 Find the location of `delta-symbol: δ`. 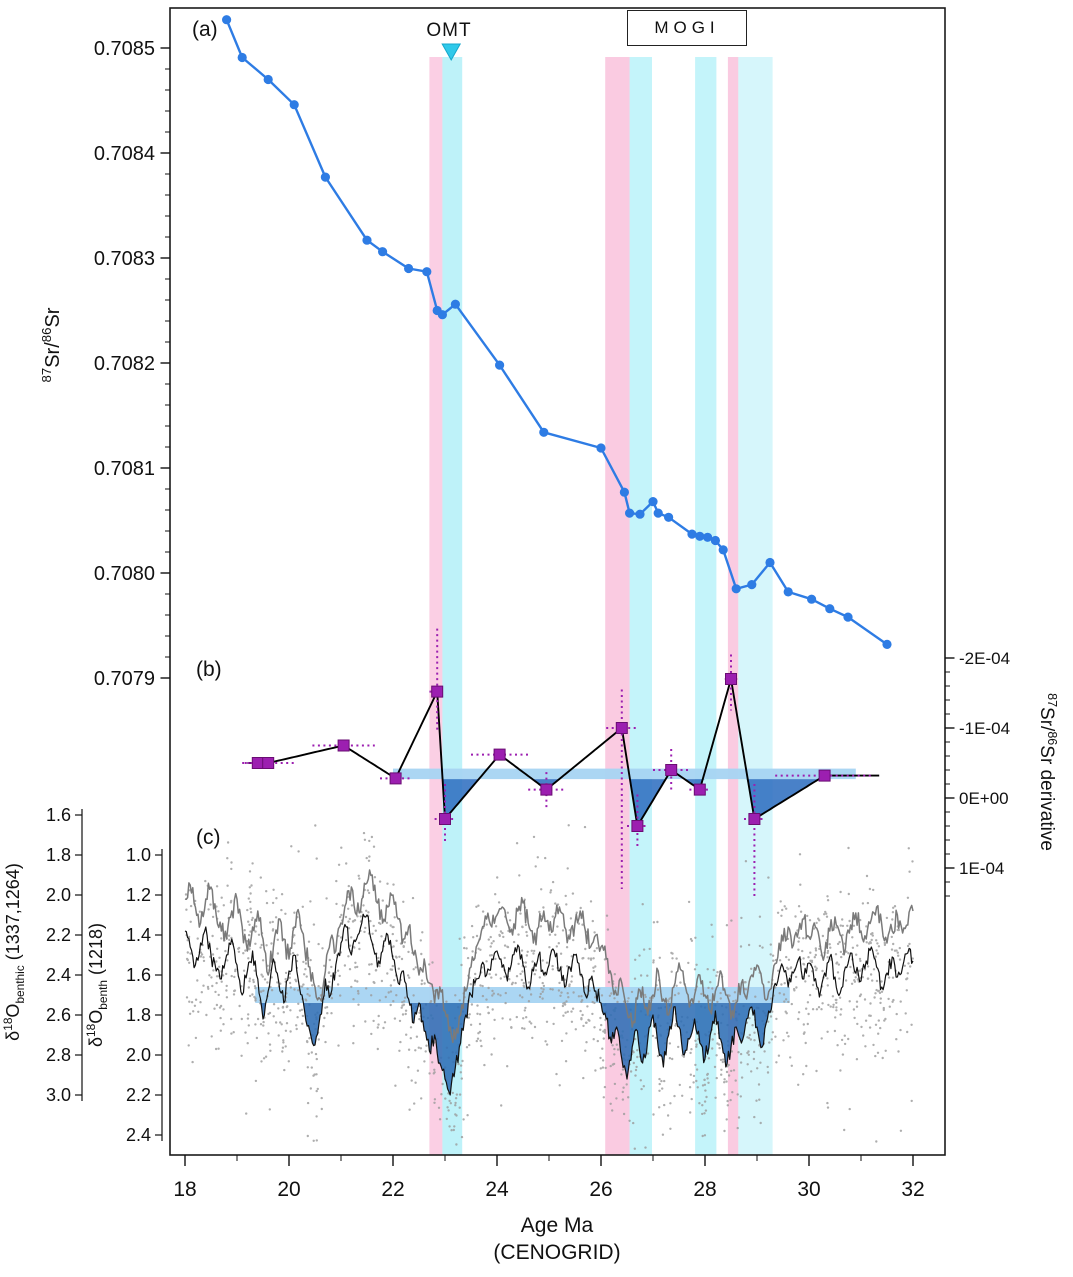

delta-symbol: δ is located at coordinates (13, 1035).